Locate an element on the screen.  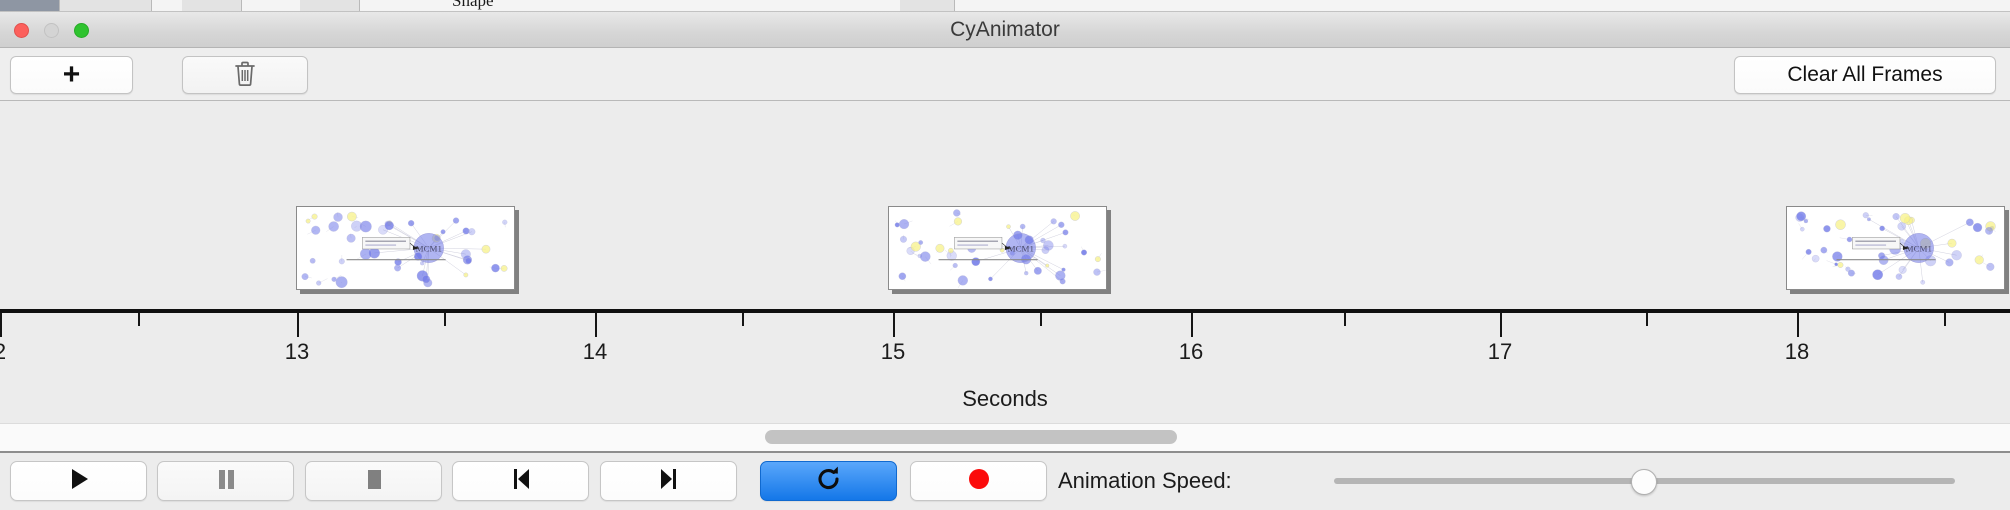
playback-toolbar: Animation Speed: is located at coordinates (1005, 481).